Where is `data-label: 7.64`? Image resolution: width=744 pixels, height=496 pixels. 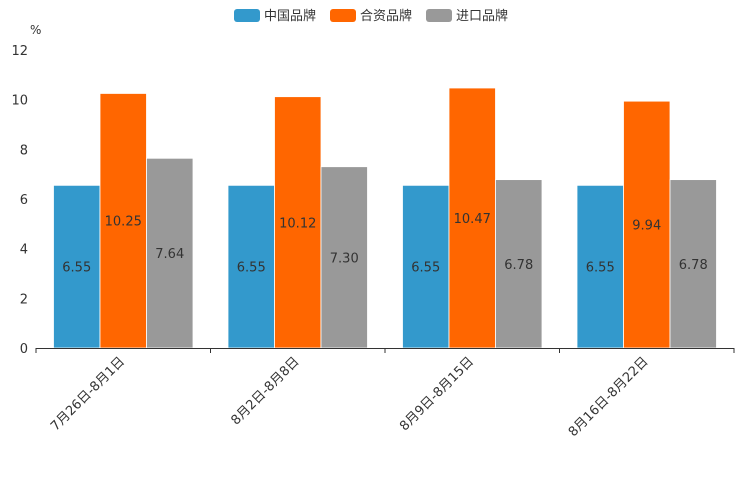
data-label: 7.64 is located at coordinates (169, 254).